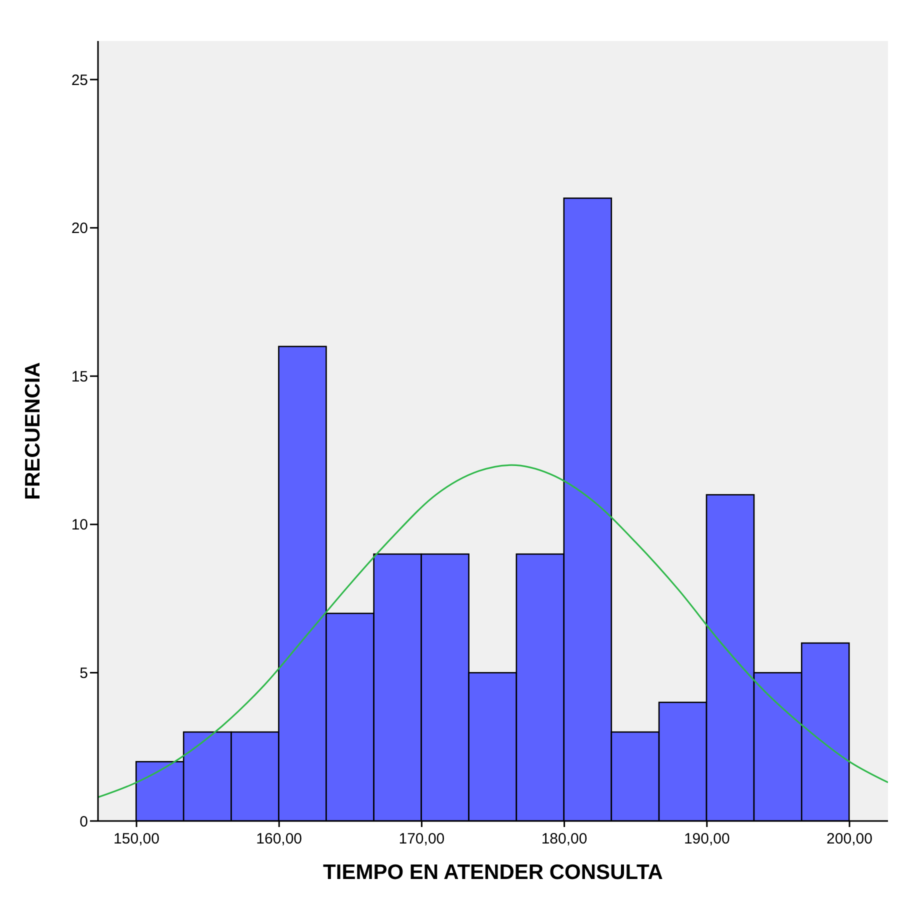 This screenshot has width=924, height=899. Describe the element at coordinates (84, 673) in the screenshot. I see `y-tick-label: 5` at that location.